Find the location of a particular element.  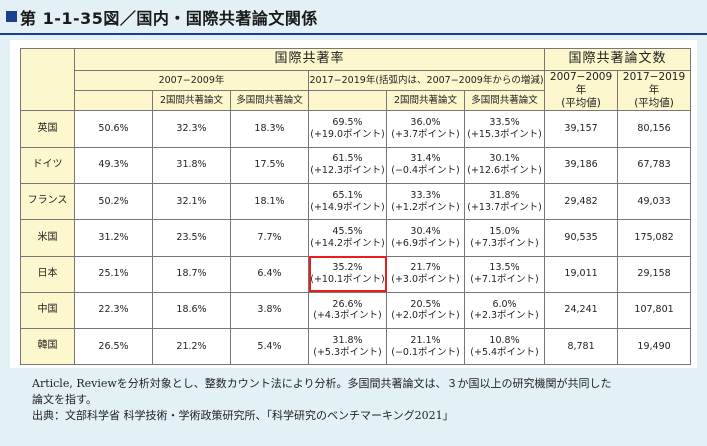

count-2007-cell: 24,241 is located at coordinates (581, 310).